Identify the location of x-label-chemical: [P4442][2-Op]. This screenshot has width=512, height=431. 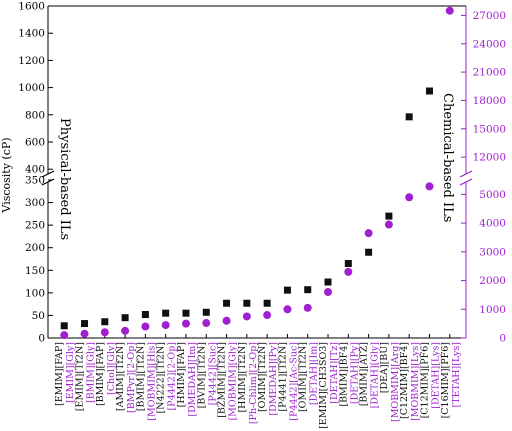
(172, 376).